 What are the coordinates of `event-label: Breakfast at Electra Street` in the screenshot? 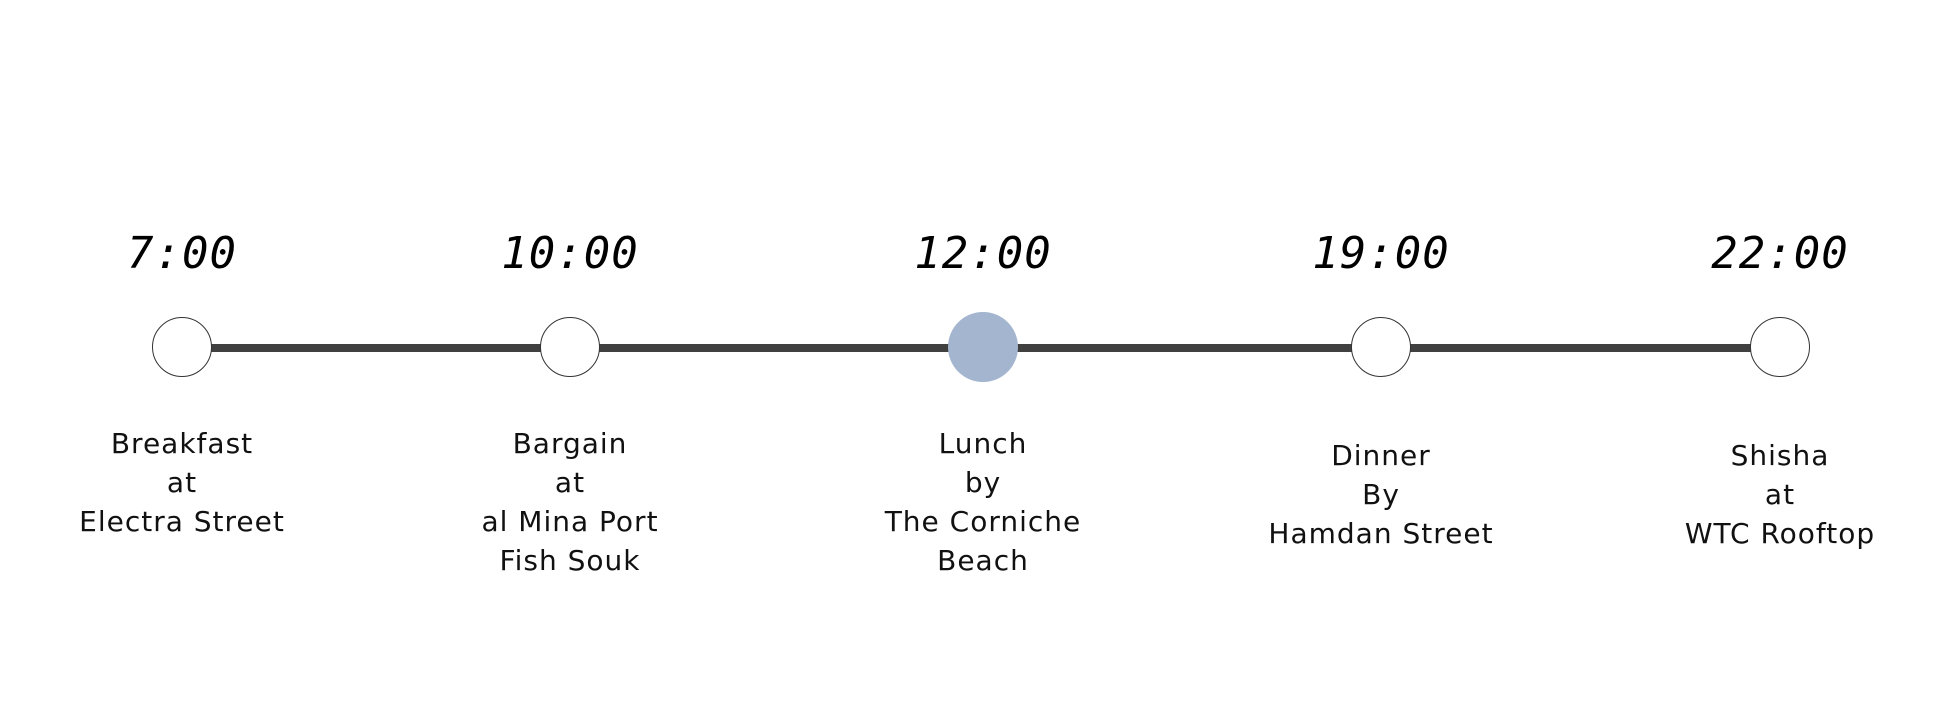 It's located at (182, 482).